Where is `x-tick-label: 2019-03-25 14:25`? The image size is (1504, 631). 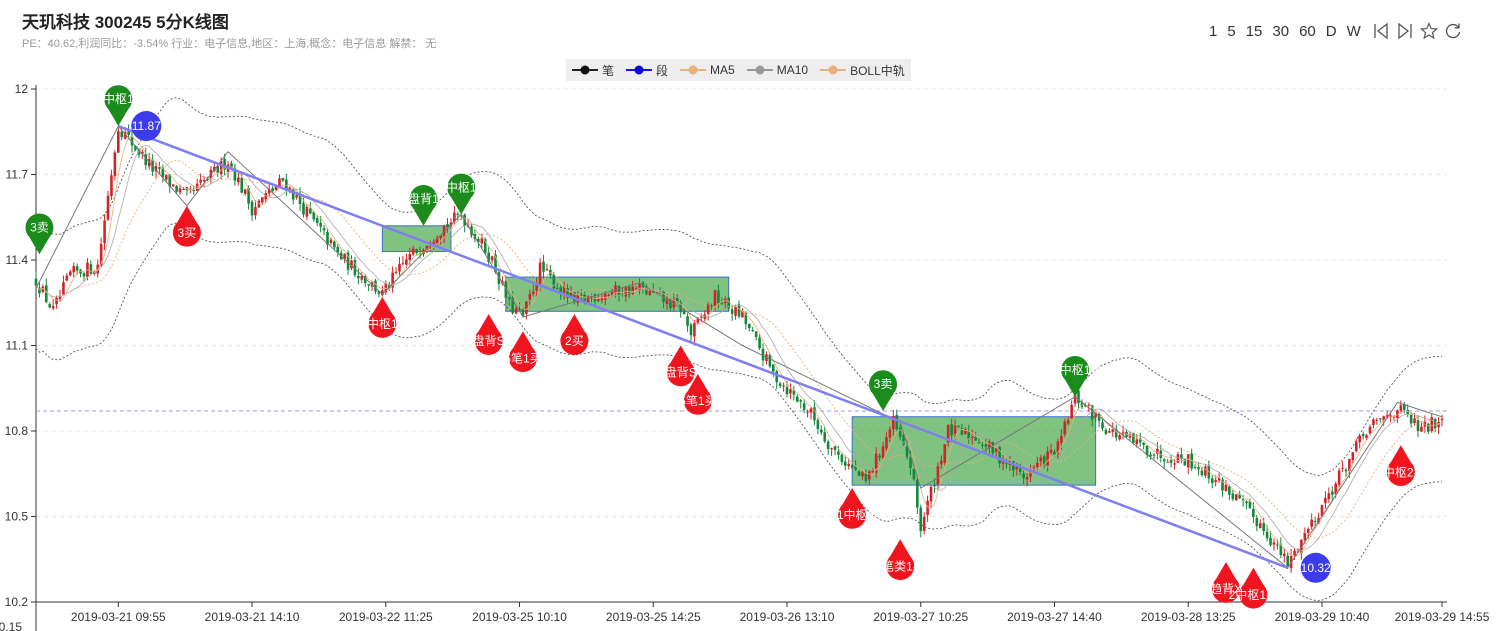 x-tick-label: 2019-03-25 14:25 is located at coordinates (653, 617).